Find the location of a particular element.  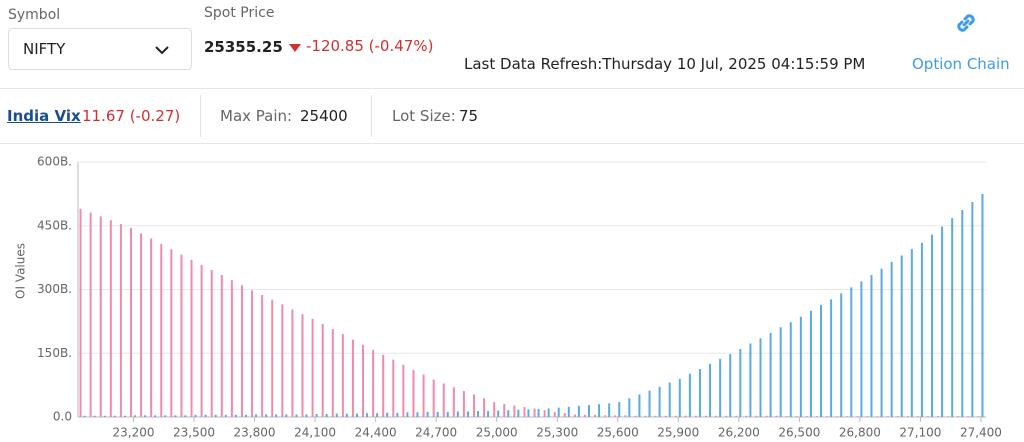

x-tick-label: 23,200 is located at coordinates (133, 433).